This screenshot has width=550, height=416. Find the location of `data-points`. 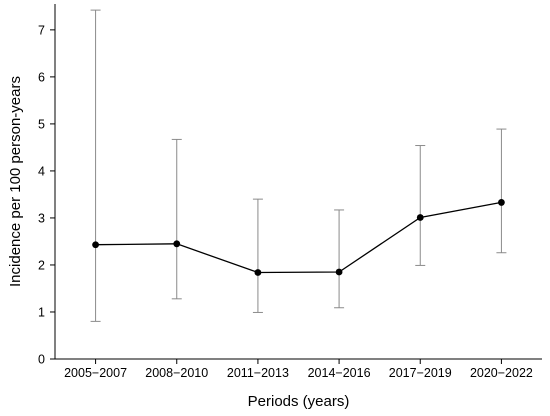

data-points is located at coordinates (298, 237).